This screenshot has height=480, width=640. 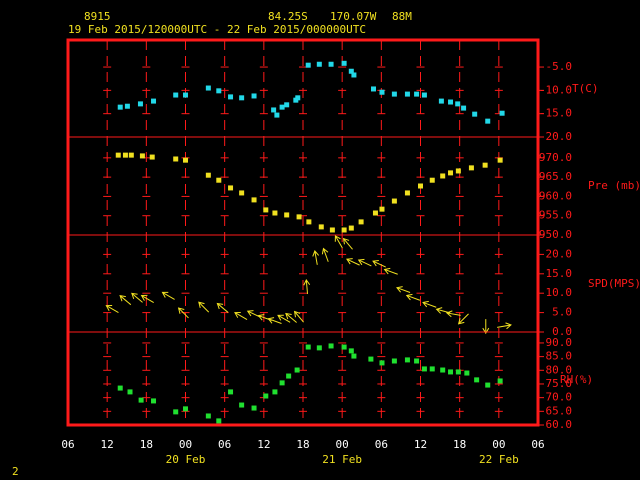 I want to click on x-tick-label: 00, so click(x=185, y=444).